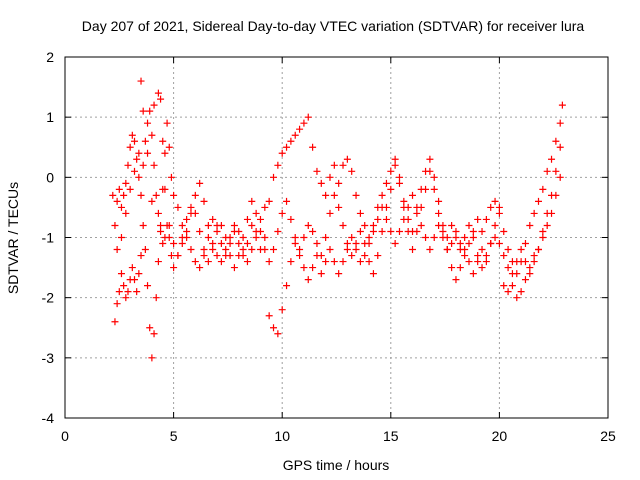 The width and height of the screenshot is (640, 480). Describe the element at coordinates (48, 238) in the screenshot. I see `y-tick-label: -1` at that location.